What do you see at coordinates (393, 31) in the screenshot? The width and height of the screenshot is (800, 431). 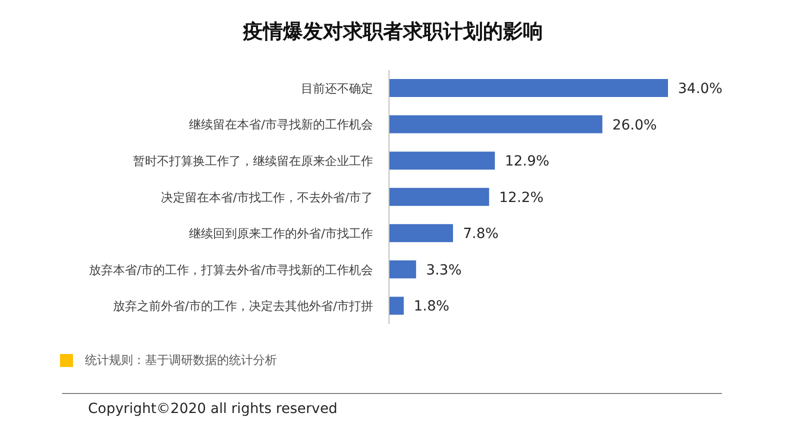 I see `chart-title: 疫情爆发对求职者求职计划的影响` at bounding box center [393, 31].